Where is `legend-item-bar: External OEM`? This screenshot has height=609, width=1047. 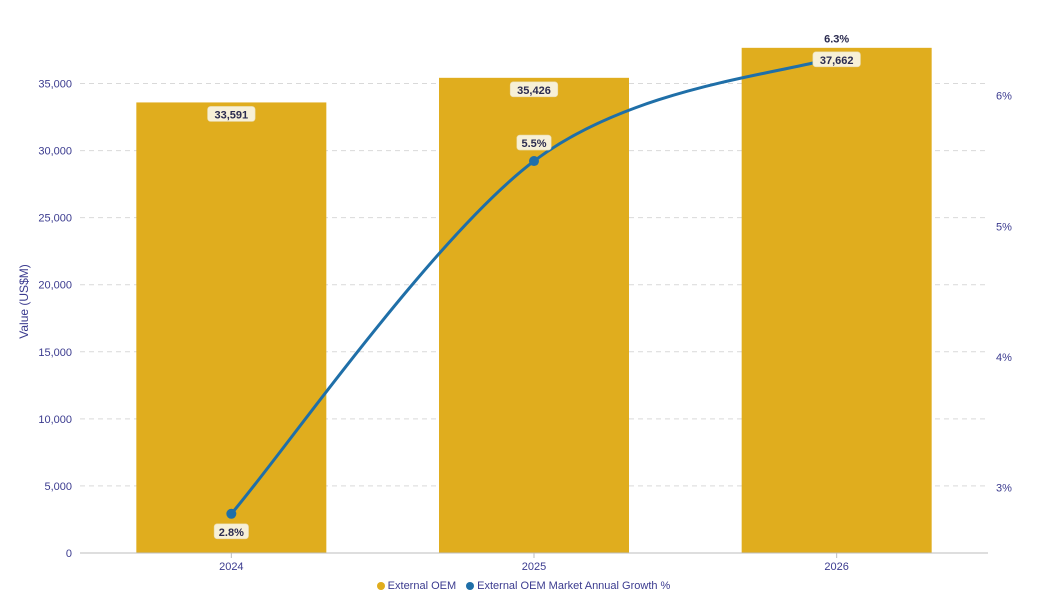 legend-item-bar: External OEM is located at coordinates (416, 586).